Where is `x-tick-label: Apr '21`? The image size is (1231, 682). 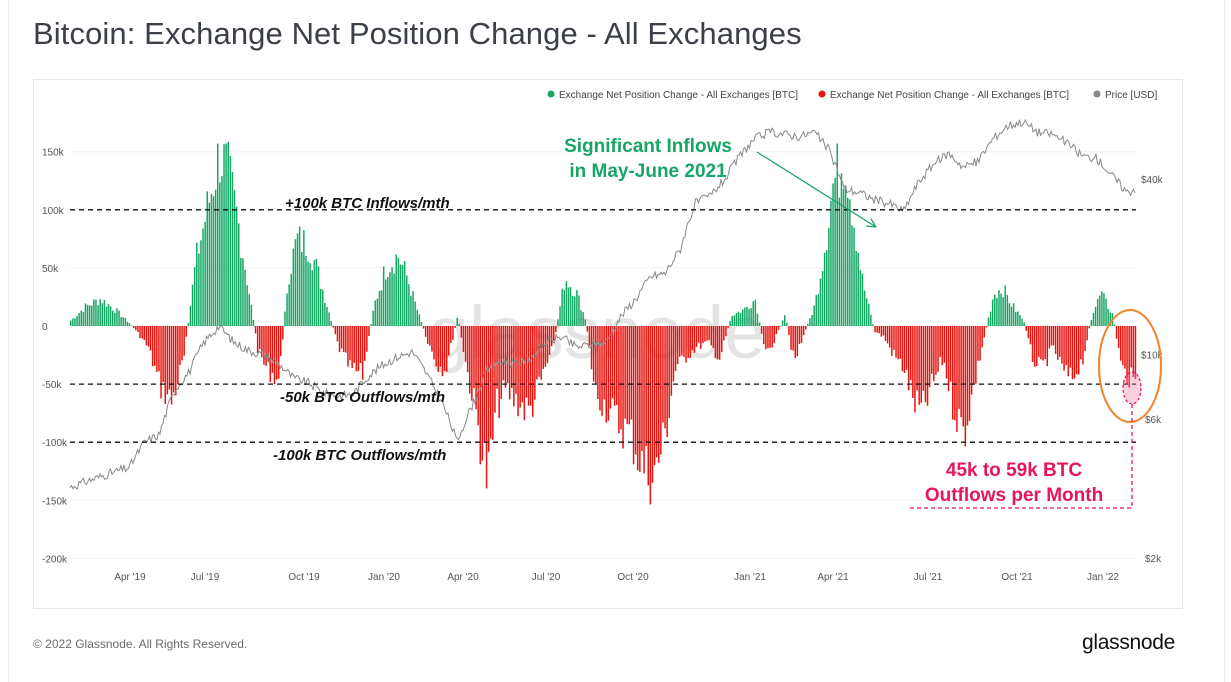
x-tick-label: Apr '21 is located at coordinates (833, 577).